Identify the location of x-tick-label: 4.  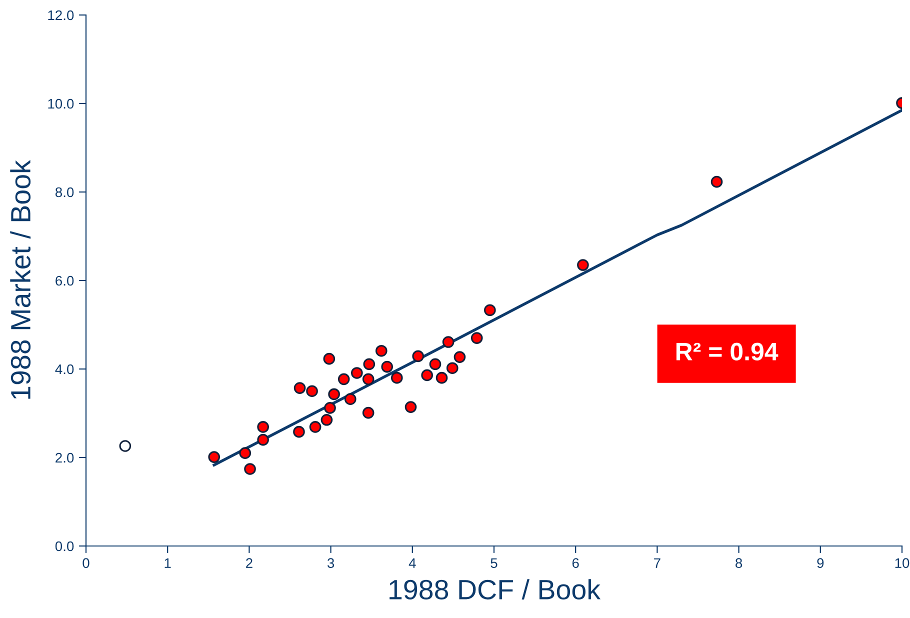
(412, 563).